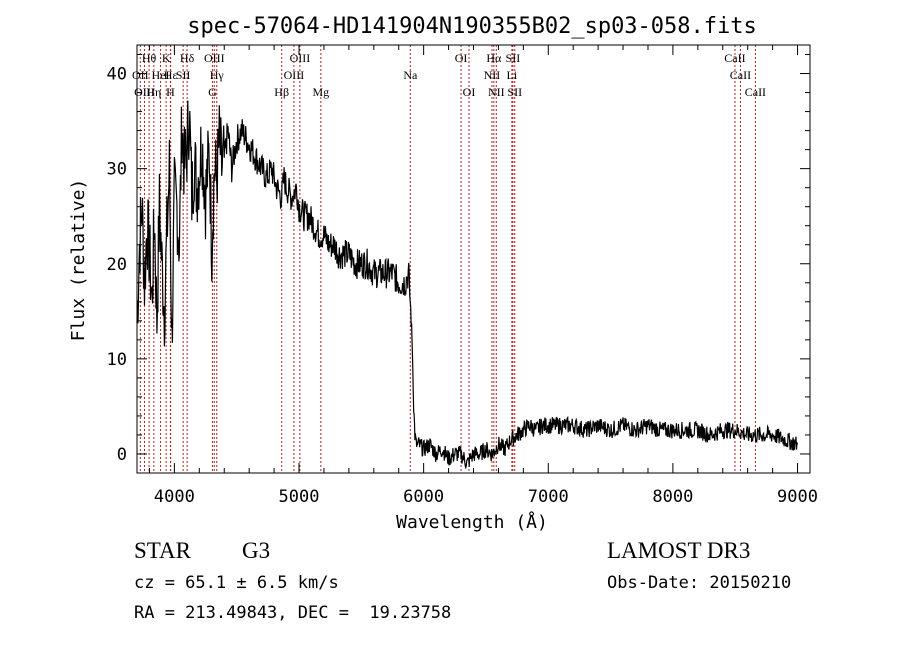 Image resolution: width=900 pixels, height=649 pixels. Describe the element at coordinates (320, 92) in the screenshot. I see `line-label: Mg` at that location.